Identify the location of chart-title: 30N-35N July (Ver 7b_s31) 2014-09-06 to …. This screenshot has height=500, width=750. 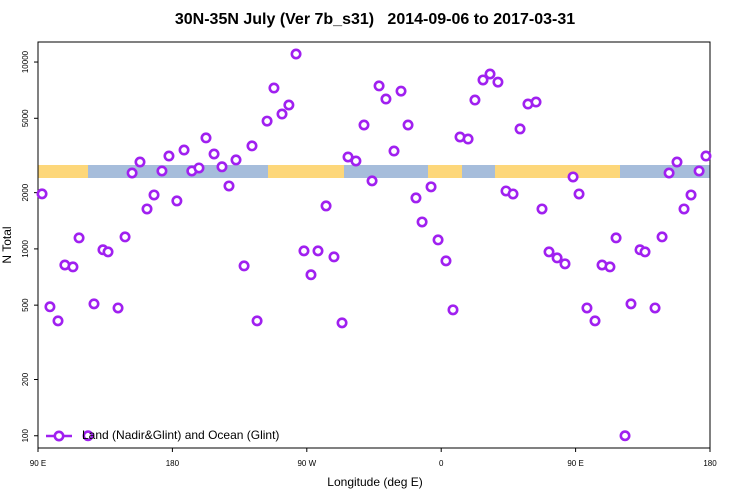
(375, 19).